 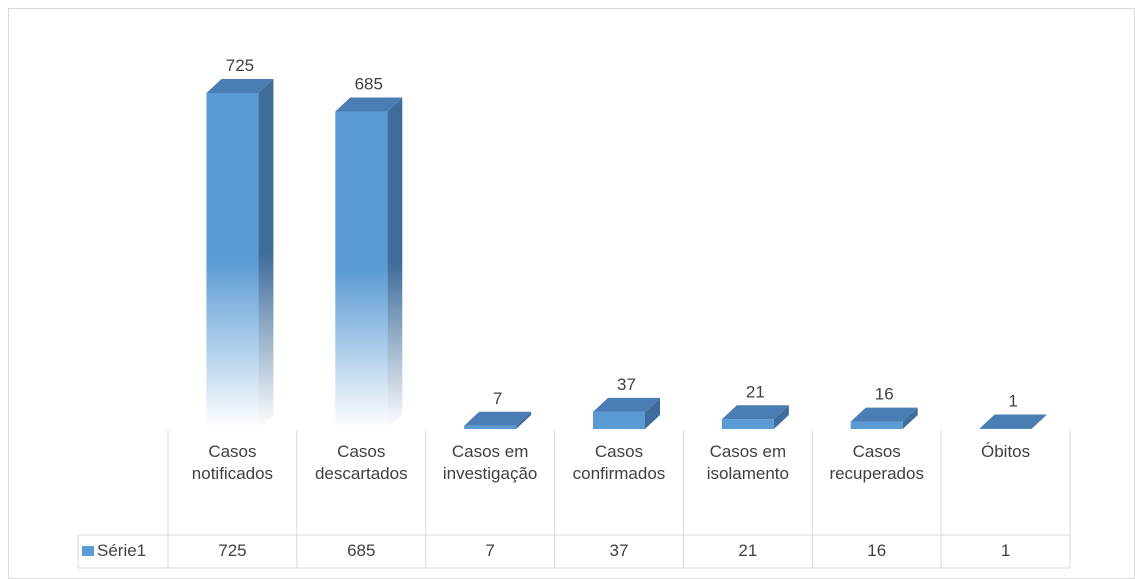 I want to click on category-label: Casos em isolamento, so click(x=747, y=462).